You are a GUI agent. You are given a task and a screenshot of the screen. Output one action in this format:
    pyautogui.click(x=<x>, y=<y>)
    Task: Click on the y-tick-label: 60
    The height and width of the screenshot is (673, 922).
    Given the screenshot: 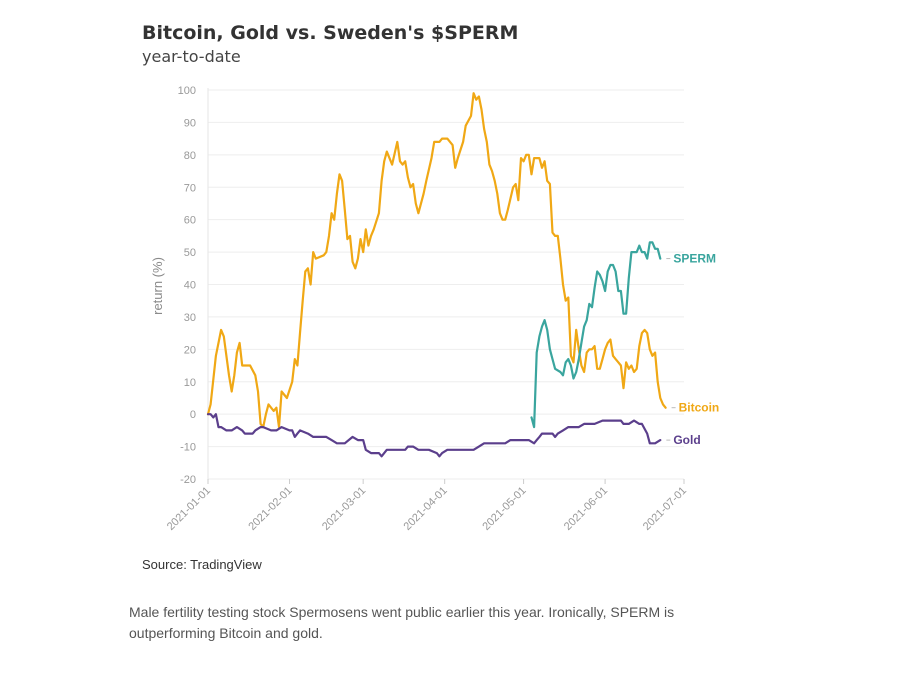 What is the action you would take?
    pyautogui.click(x=190, y=221)
    